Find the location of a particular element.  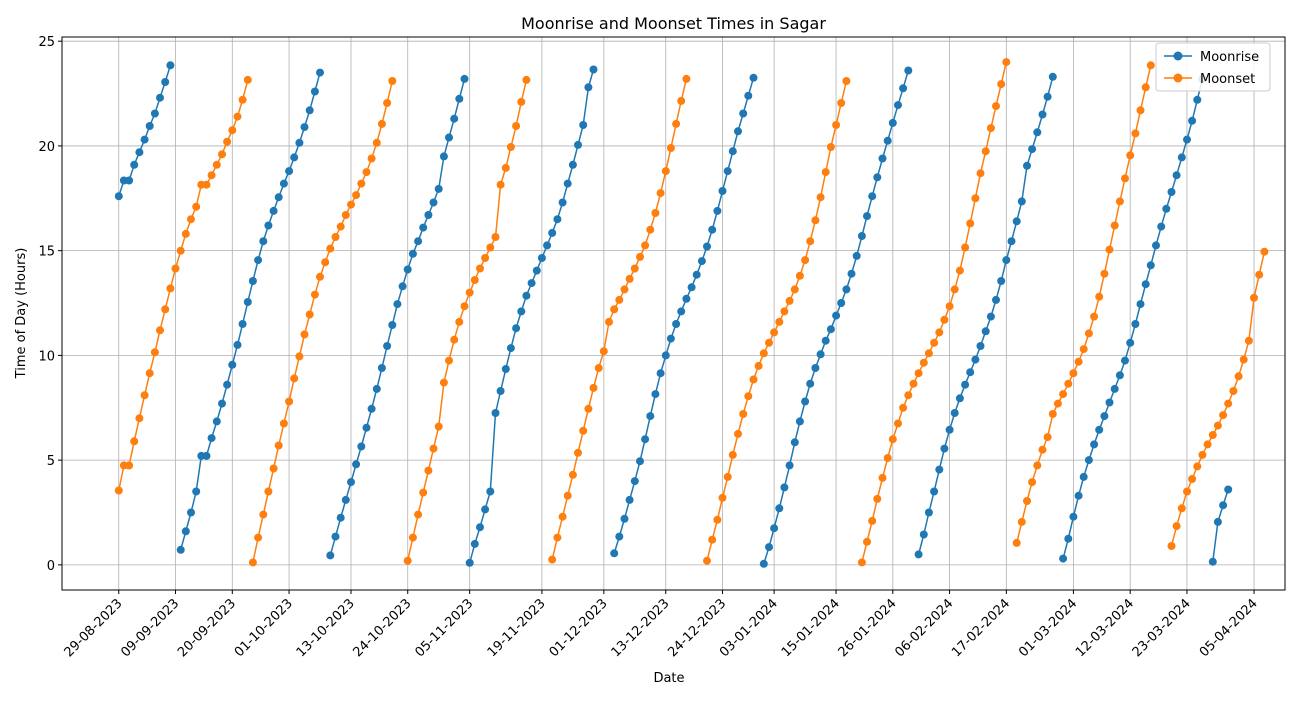

legend-frame is located at coordinates (1213, 67).